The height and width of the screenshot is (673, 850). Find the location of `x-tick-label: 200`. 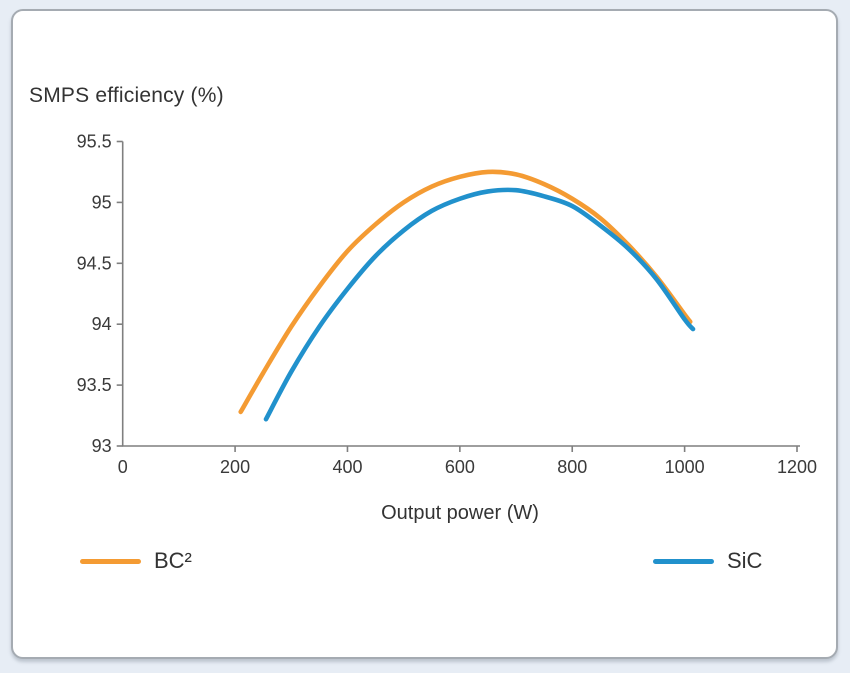

x-tick-label: 200 is located at coordinates (235, 467).